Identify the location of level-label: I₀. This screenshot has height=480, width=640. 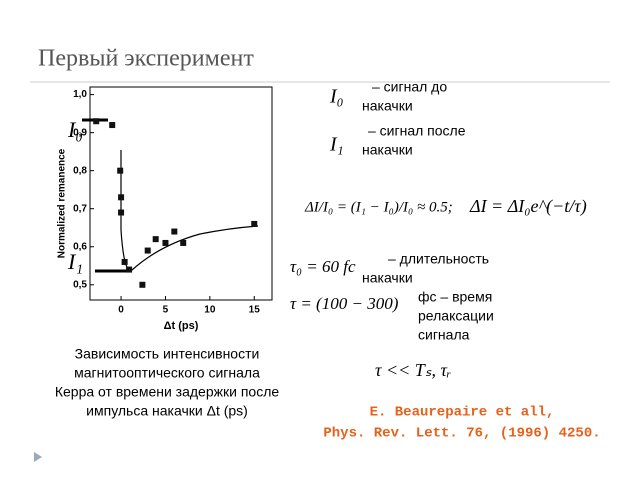
(75, 129).